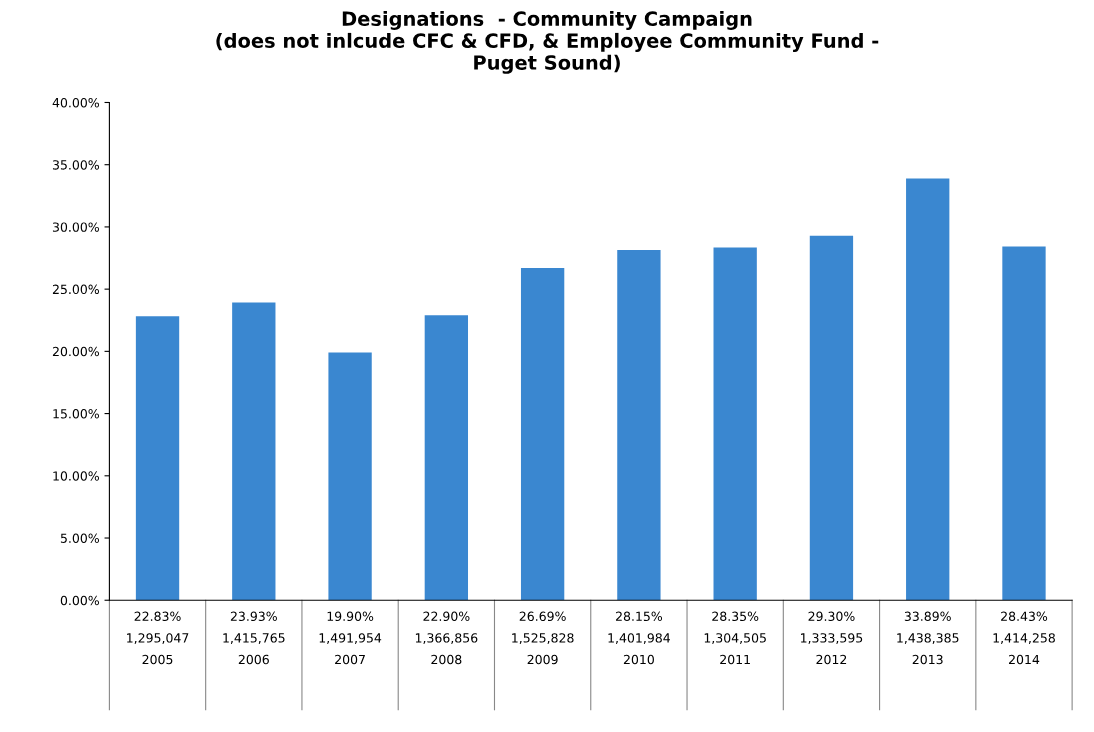  Describe the element at coordinates (76, 414) in the screenshot. I see `y-tick-label: 15.00%` at that location.